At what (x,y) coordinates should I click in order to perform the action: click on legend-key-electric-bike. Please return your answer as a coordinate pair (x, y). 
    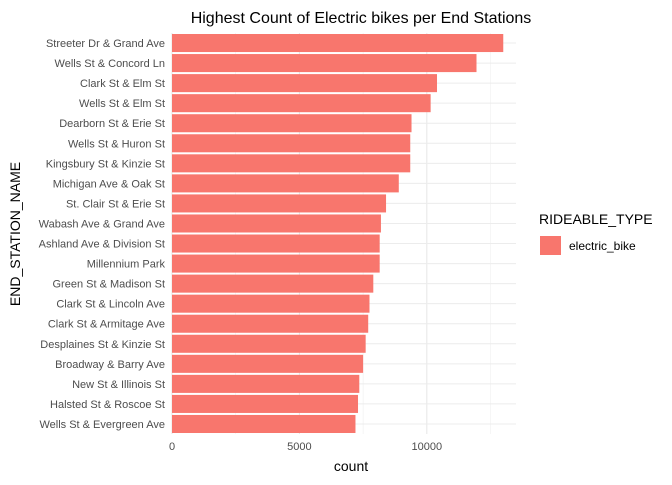
    Looking at the image, I should click on (550, 245).